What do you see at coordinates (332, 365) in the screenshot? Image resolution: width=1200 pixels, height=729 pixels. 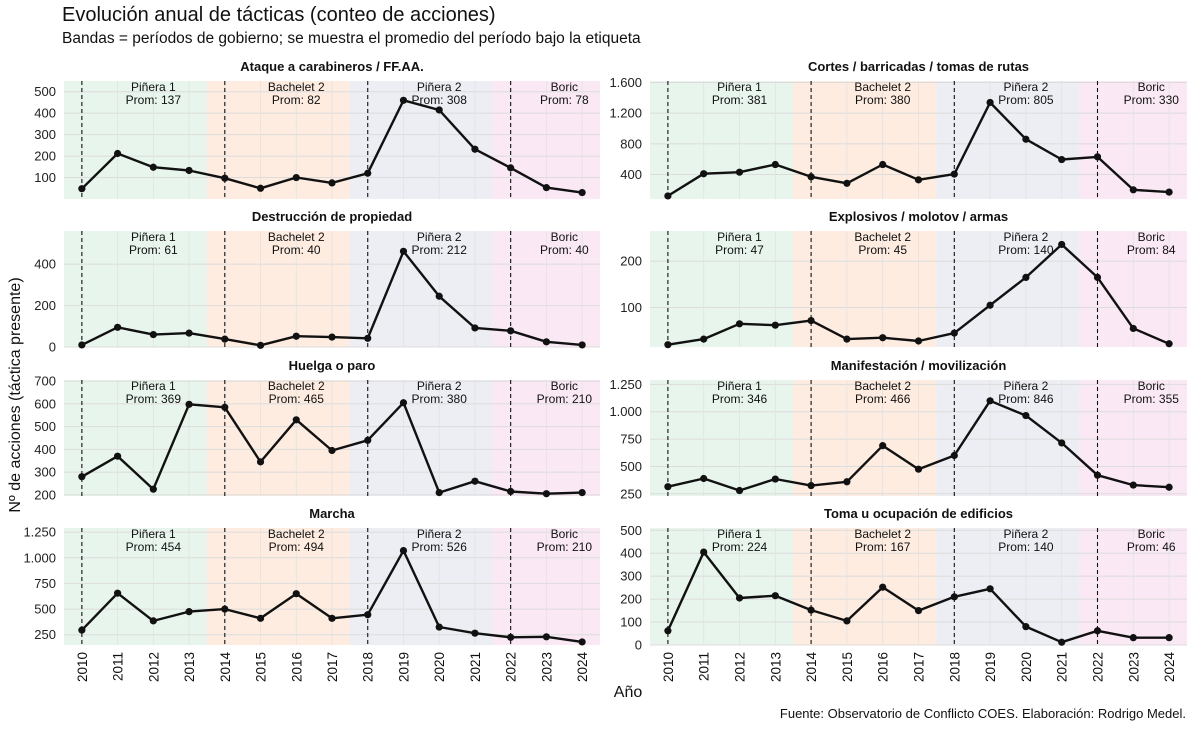 I see `panel-title: Huelga o paro` at bounding box center [332, 365].